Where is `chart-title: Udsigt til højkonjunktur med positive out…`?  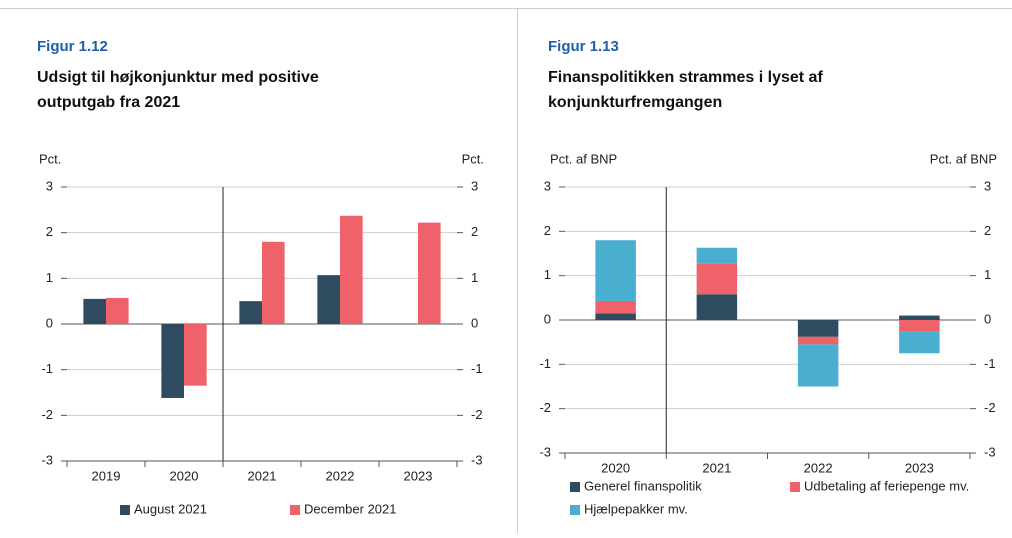
chart-title: Udsigt til højkonjunktur med positive out… is located at coordinates (178, 90).